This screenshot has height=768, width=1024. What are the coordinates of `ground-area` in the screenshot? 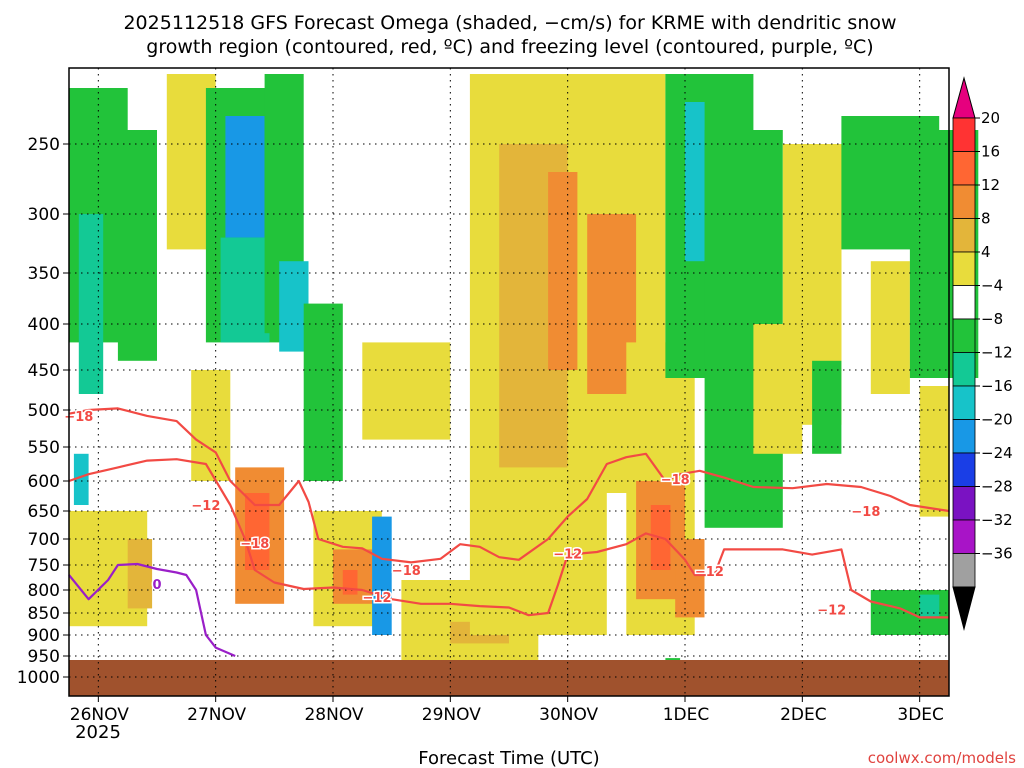 It's located at (509, 678).